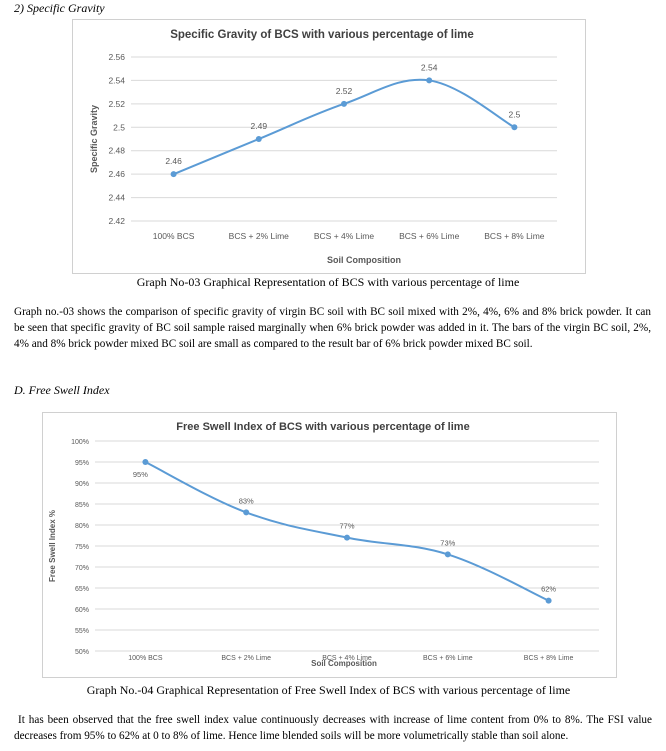 This screenshot has height=751, width=666. Describe the element at coordinates (116, 198) in the screenshot. I see `y-tick-label: 2.44` at that location.